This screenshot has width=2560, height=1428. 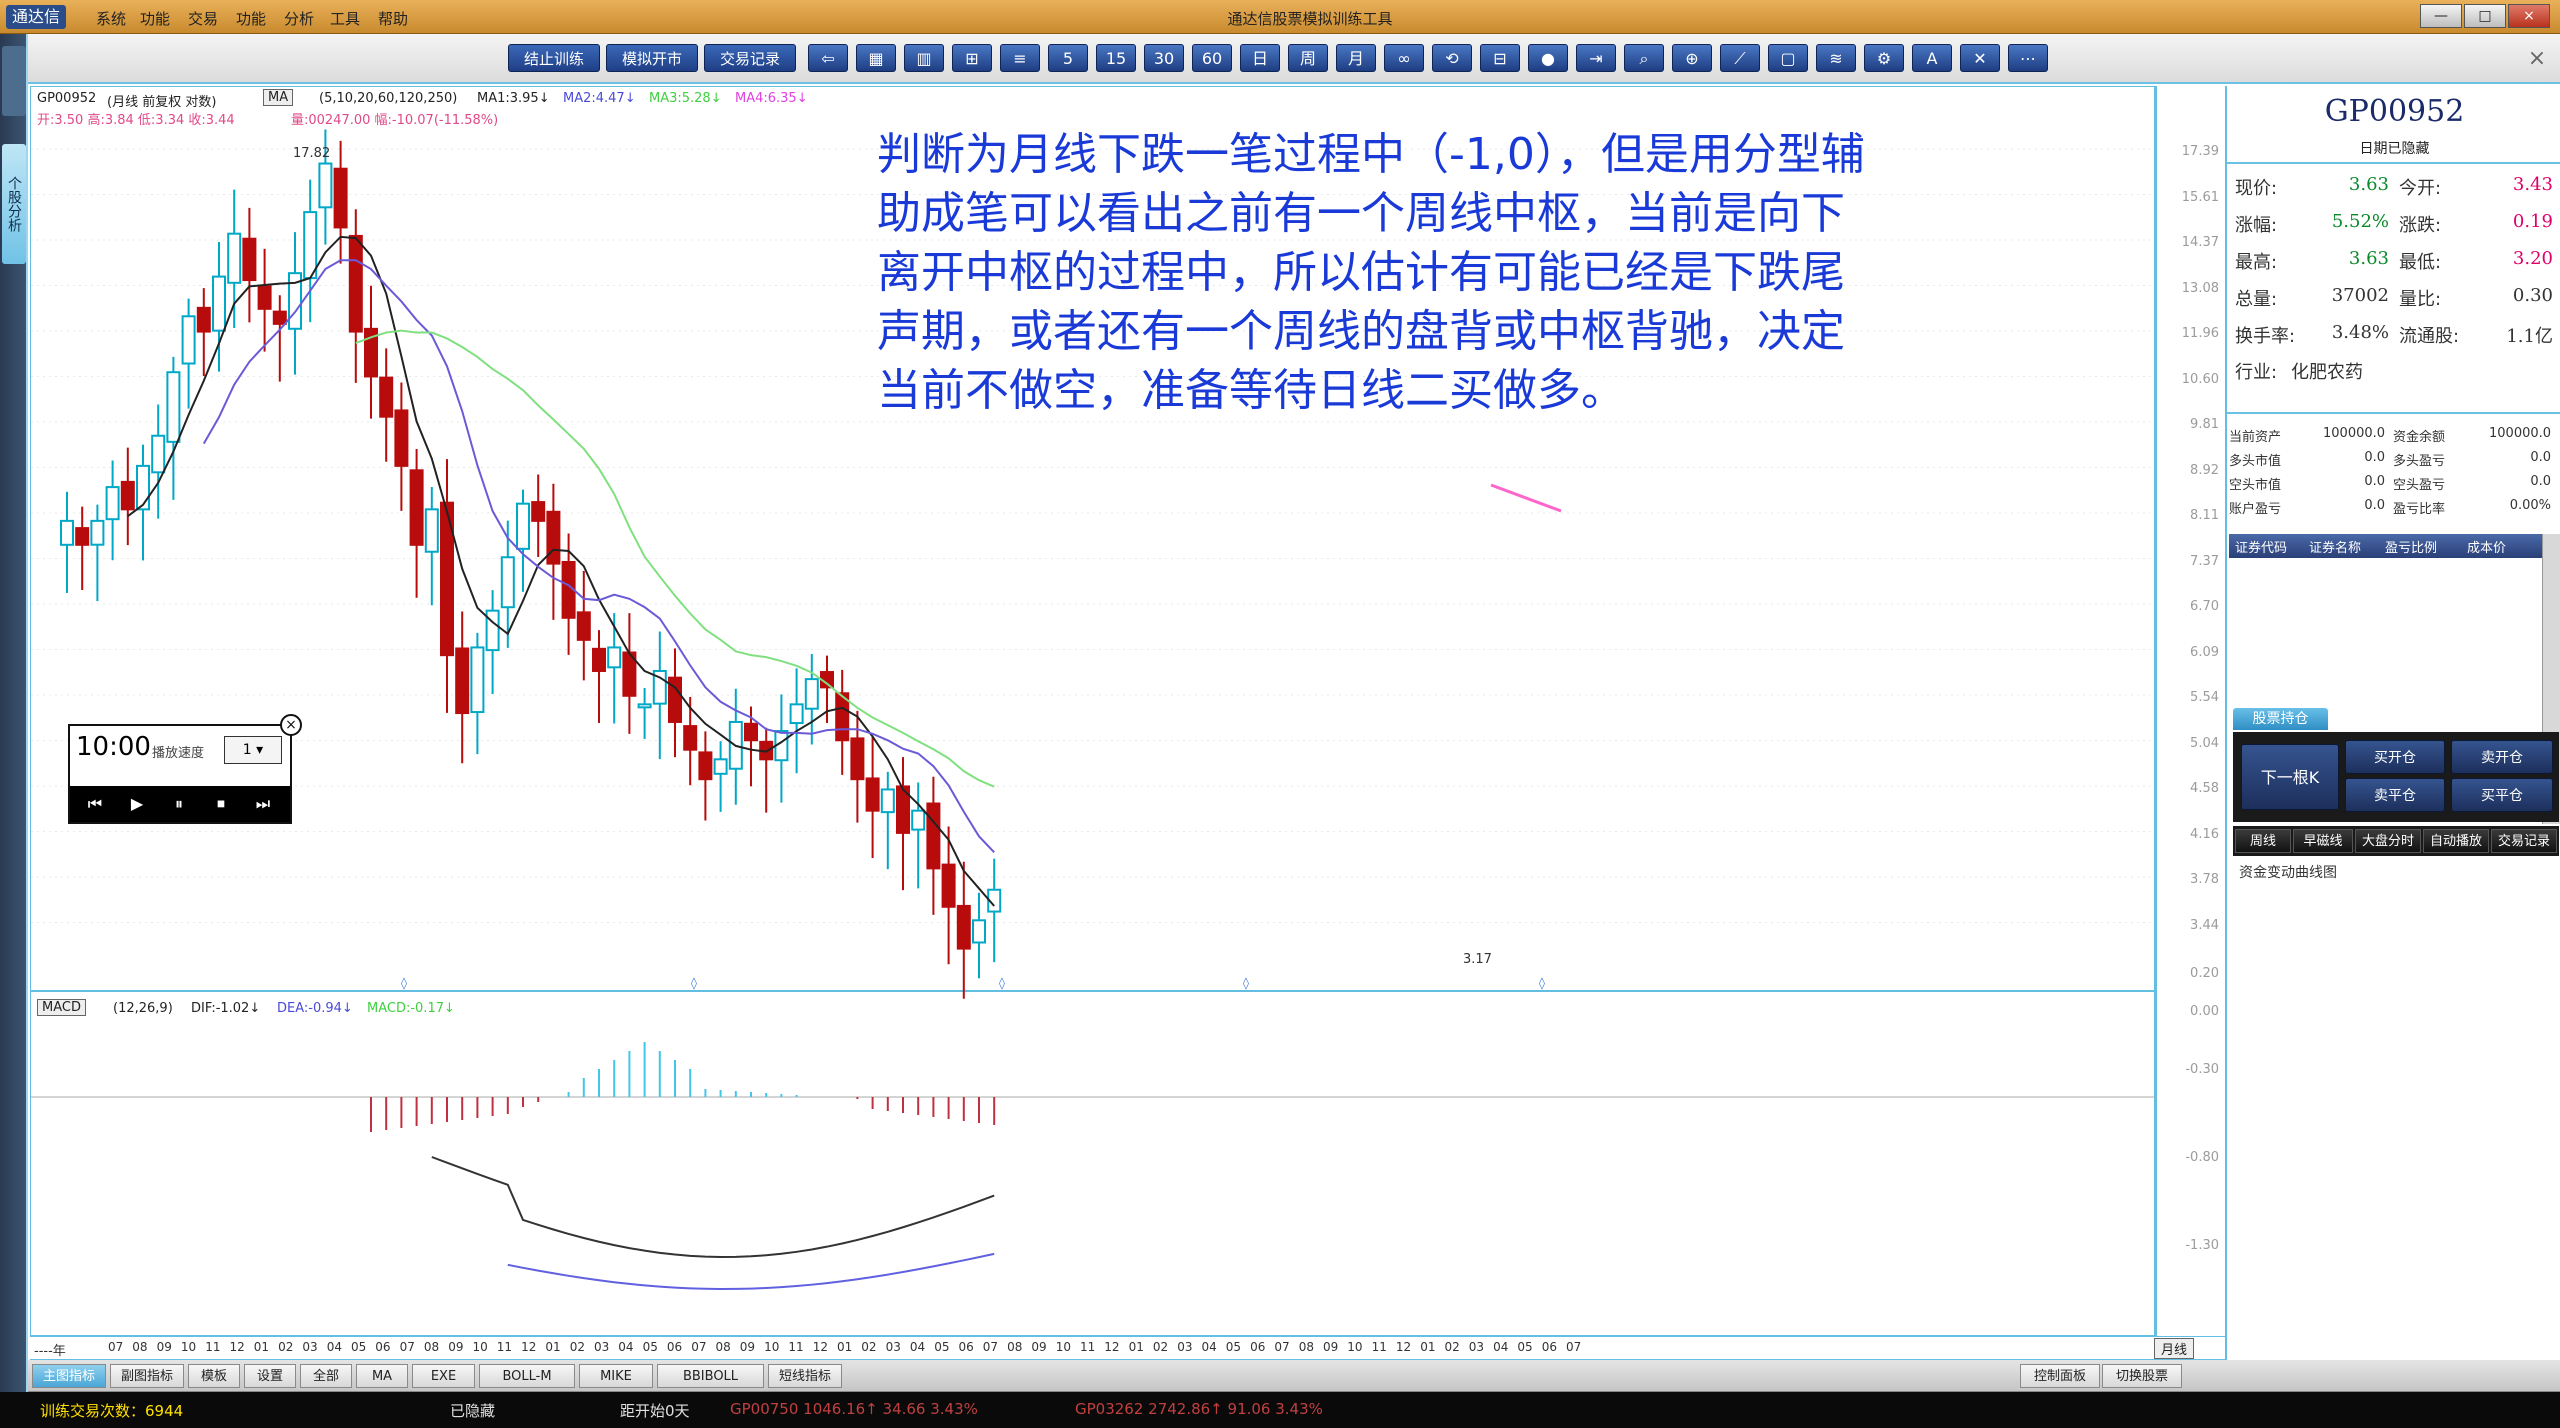 I want to click on layout-icon: ⊟, so click(x=1500, y=58).